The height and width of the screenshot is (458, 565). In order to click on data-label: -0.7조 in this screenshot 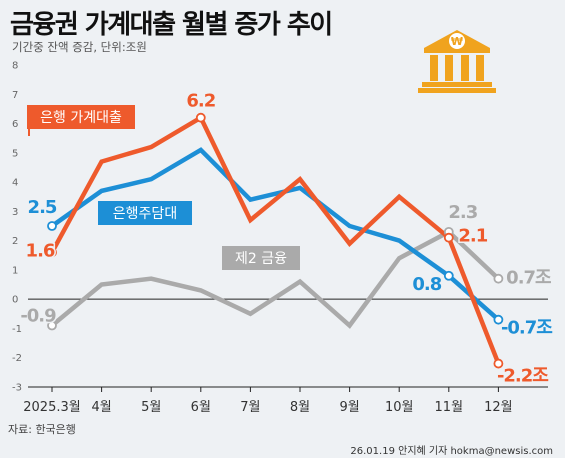, I will do `click(526, 328)`.